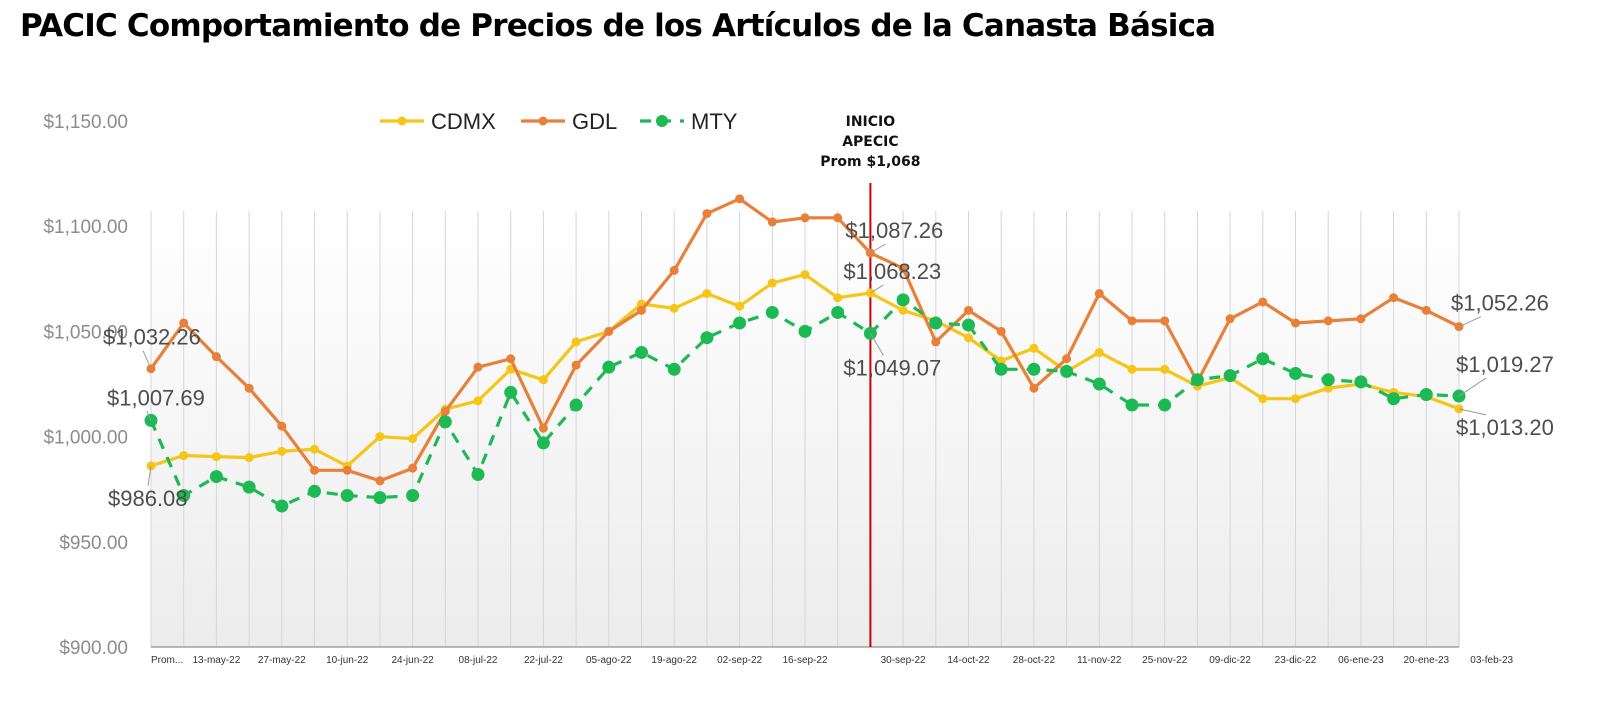  Describe the element at coordinates (148, 498) in the screenshot. I see `data-label: $986.08` at that location.